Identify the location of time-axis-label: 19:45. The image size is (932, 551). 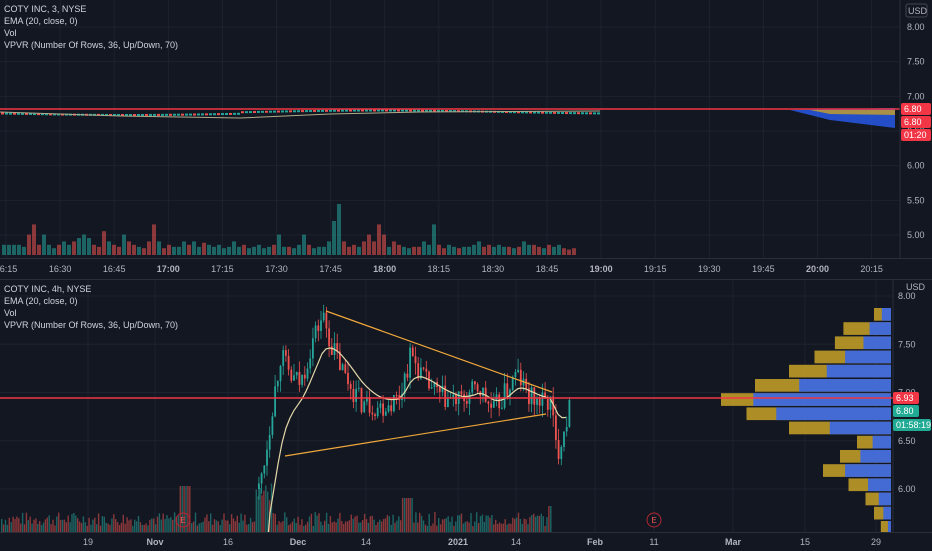
(763, 269).